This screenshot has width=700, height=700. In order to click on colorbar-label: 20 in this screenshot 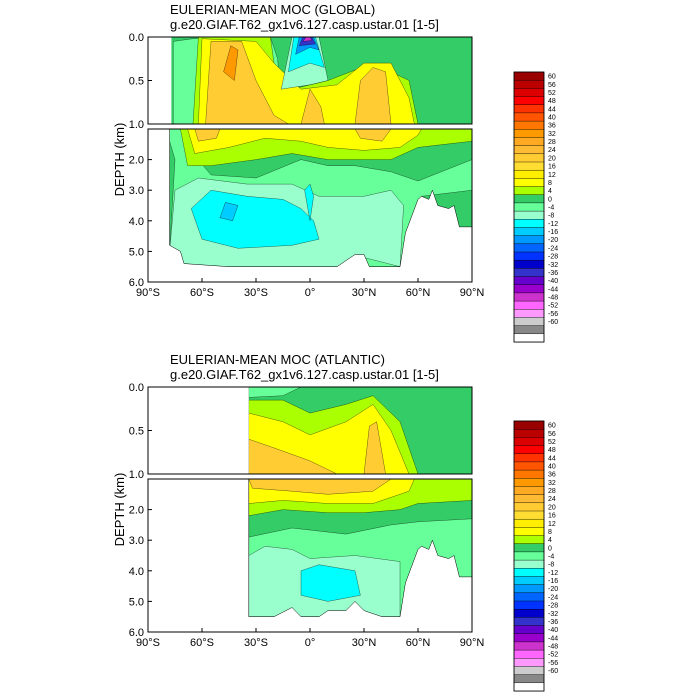, I will do `click(552, 158)`.